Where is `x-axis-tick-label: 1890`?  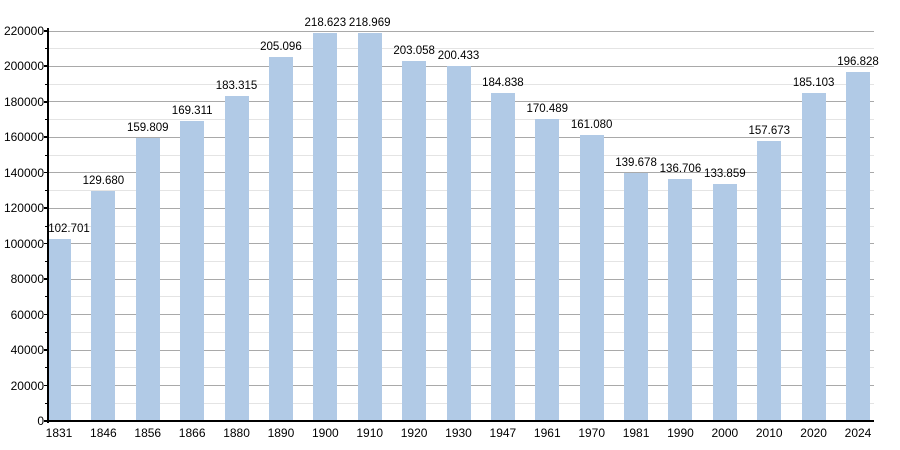 x-axis-tick-label: 1890 is located at coordinates (281, 433).